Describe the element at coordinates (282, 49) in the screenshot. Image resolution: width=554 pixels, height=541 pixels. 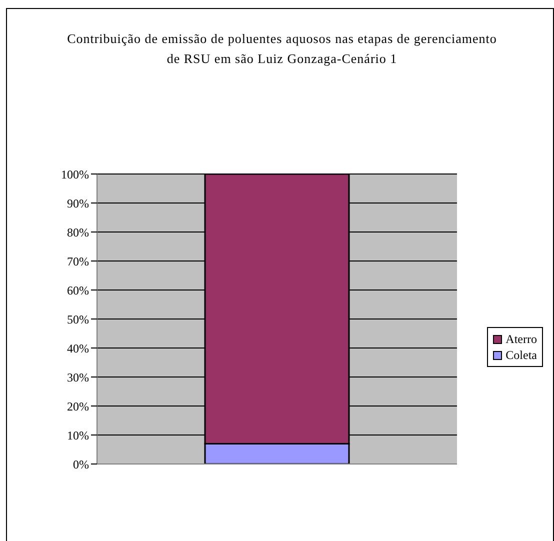
I see `chart-title: Contribuição de emissão de poluentes aquosos nas etapas de gerenciamento de RSU em são Luiz Gonzaga-Cenário 1` at that location.